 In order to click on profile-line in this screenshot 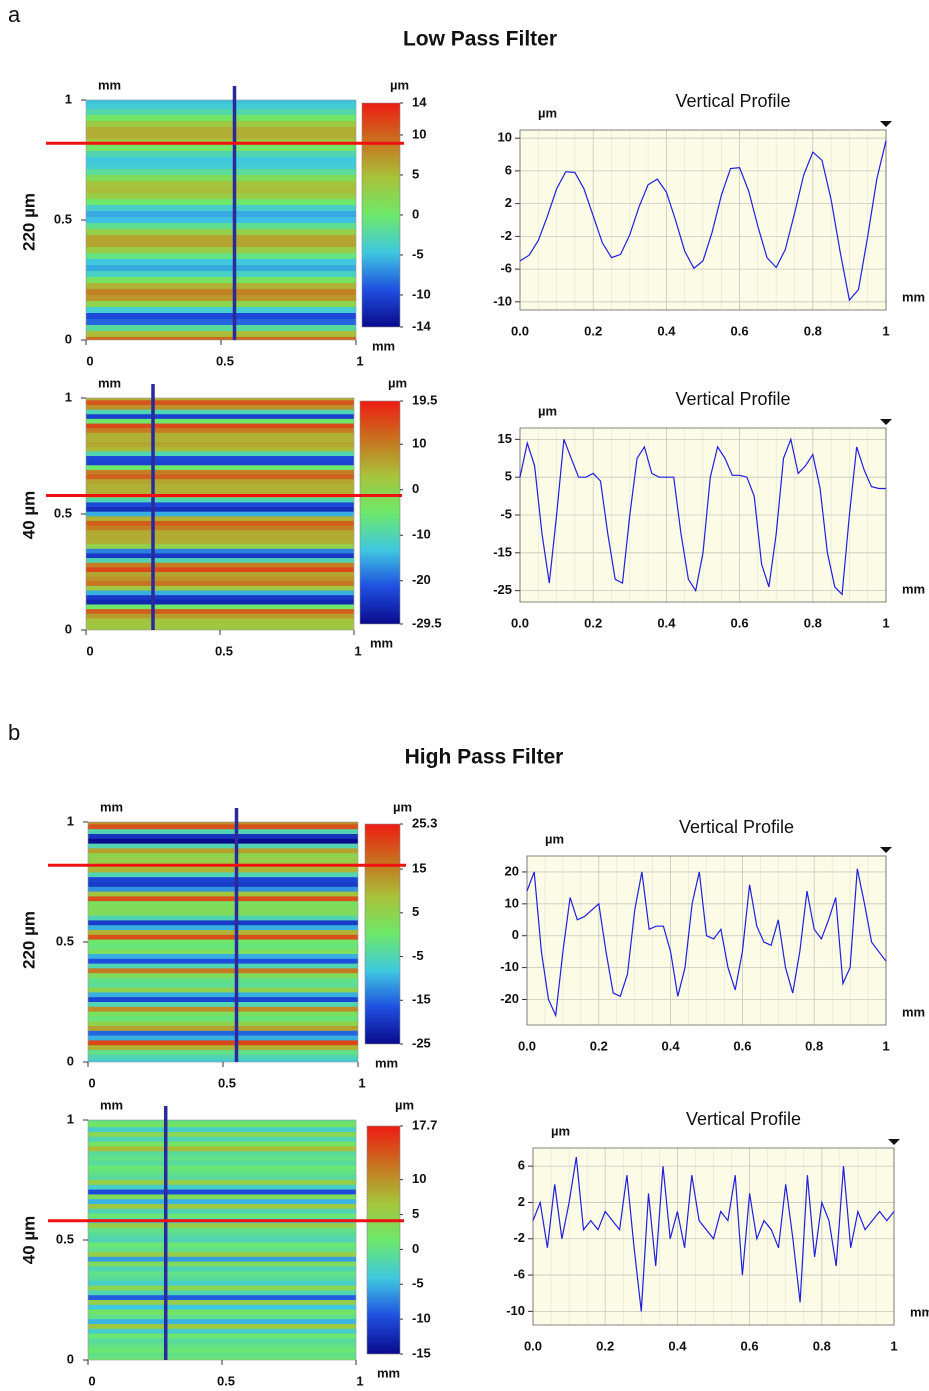, I will do `click(703, 221)`.